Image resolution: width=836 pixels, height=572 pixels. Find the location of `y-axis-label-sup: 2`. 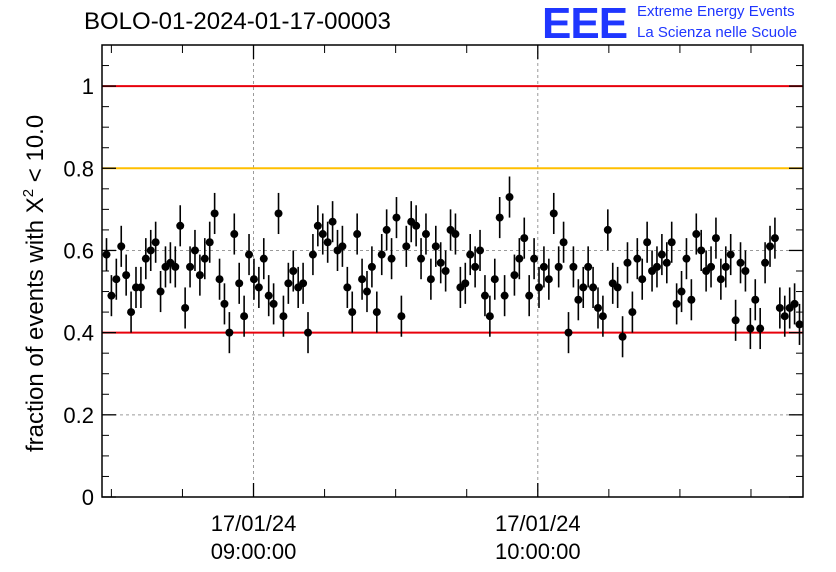

y-axis-label-sup: 2 is located at coordinates (28, 193).